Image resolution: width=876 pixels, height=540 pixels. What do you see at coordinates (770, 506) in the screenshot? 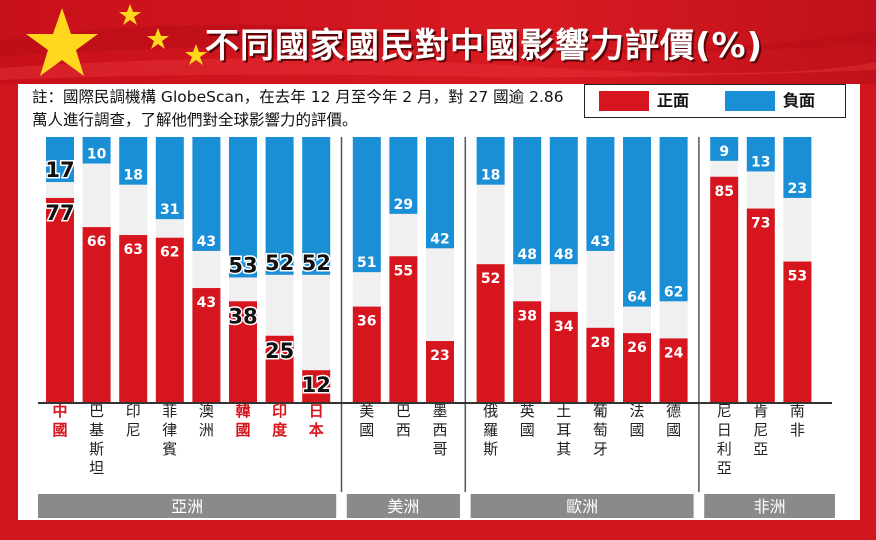
I see `region-label: 非洲` at bounding box center [770, 506].